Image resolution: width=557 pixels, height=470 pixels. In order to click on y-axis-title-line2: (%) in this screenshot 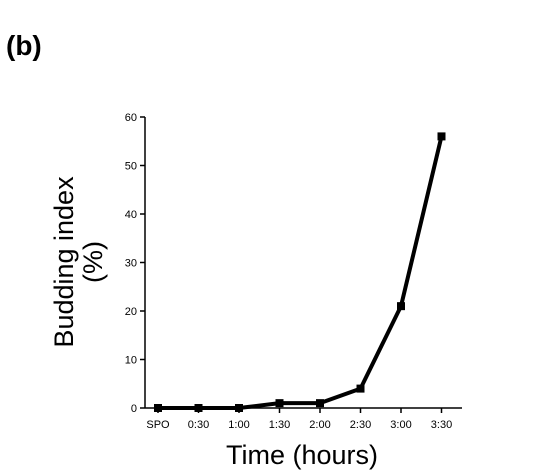, I will do `click(93, 262)`.